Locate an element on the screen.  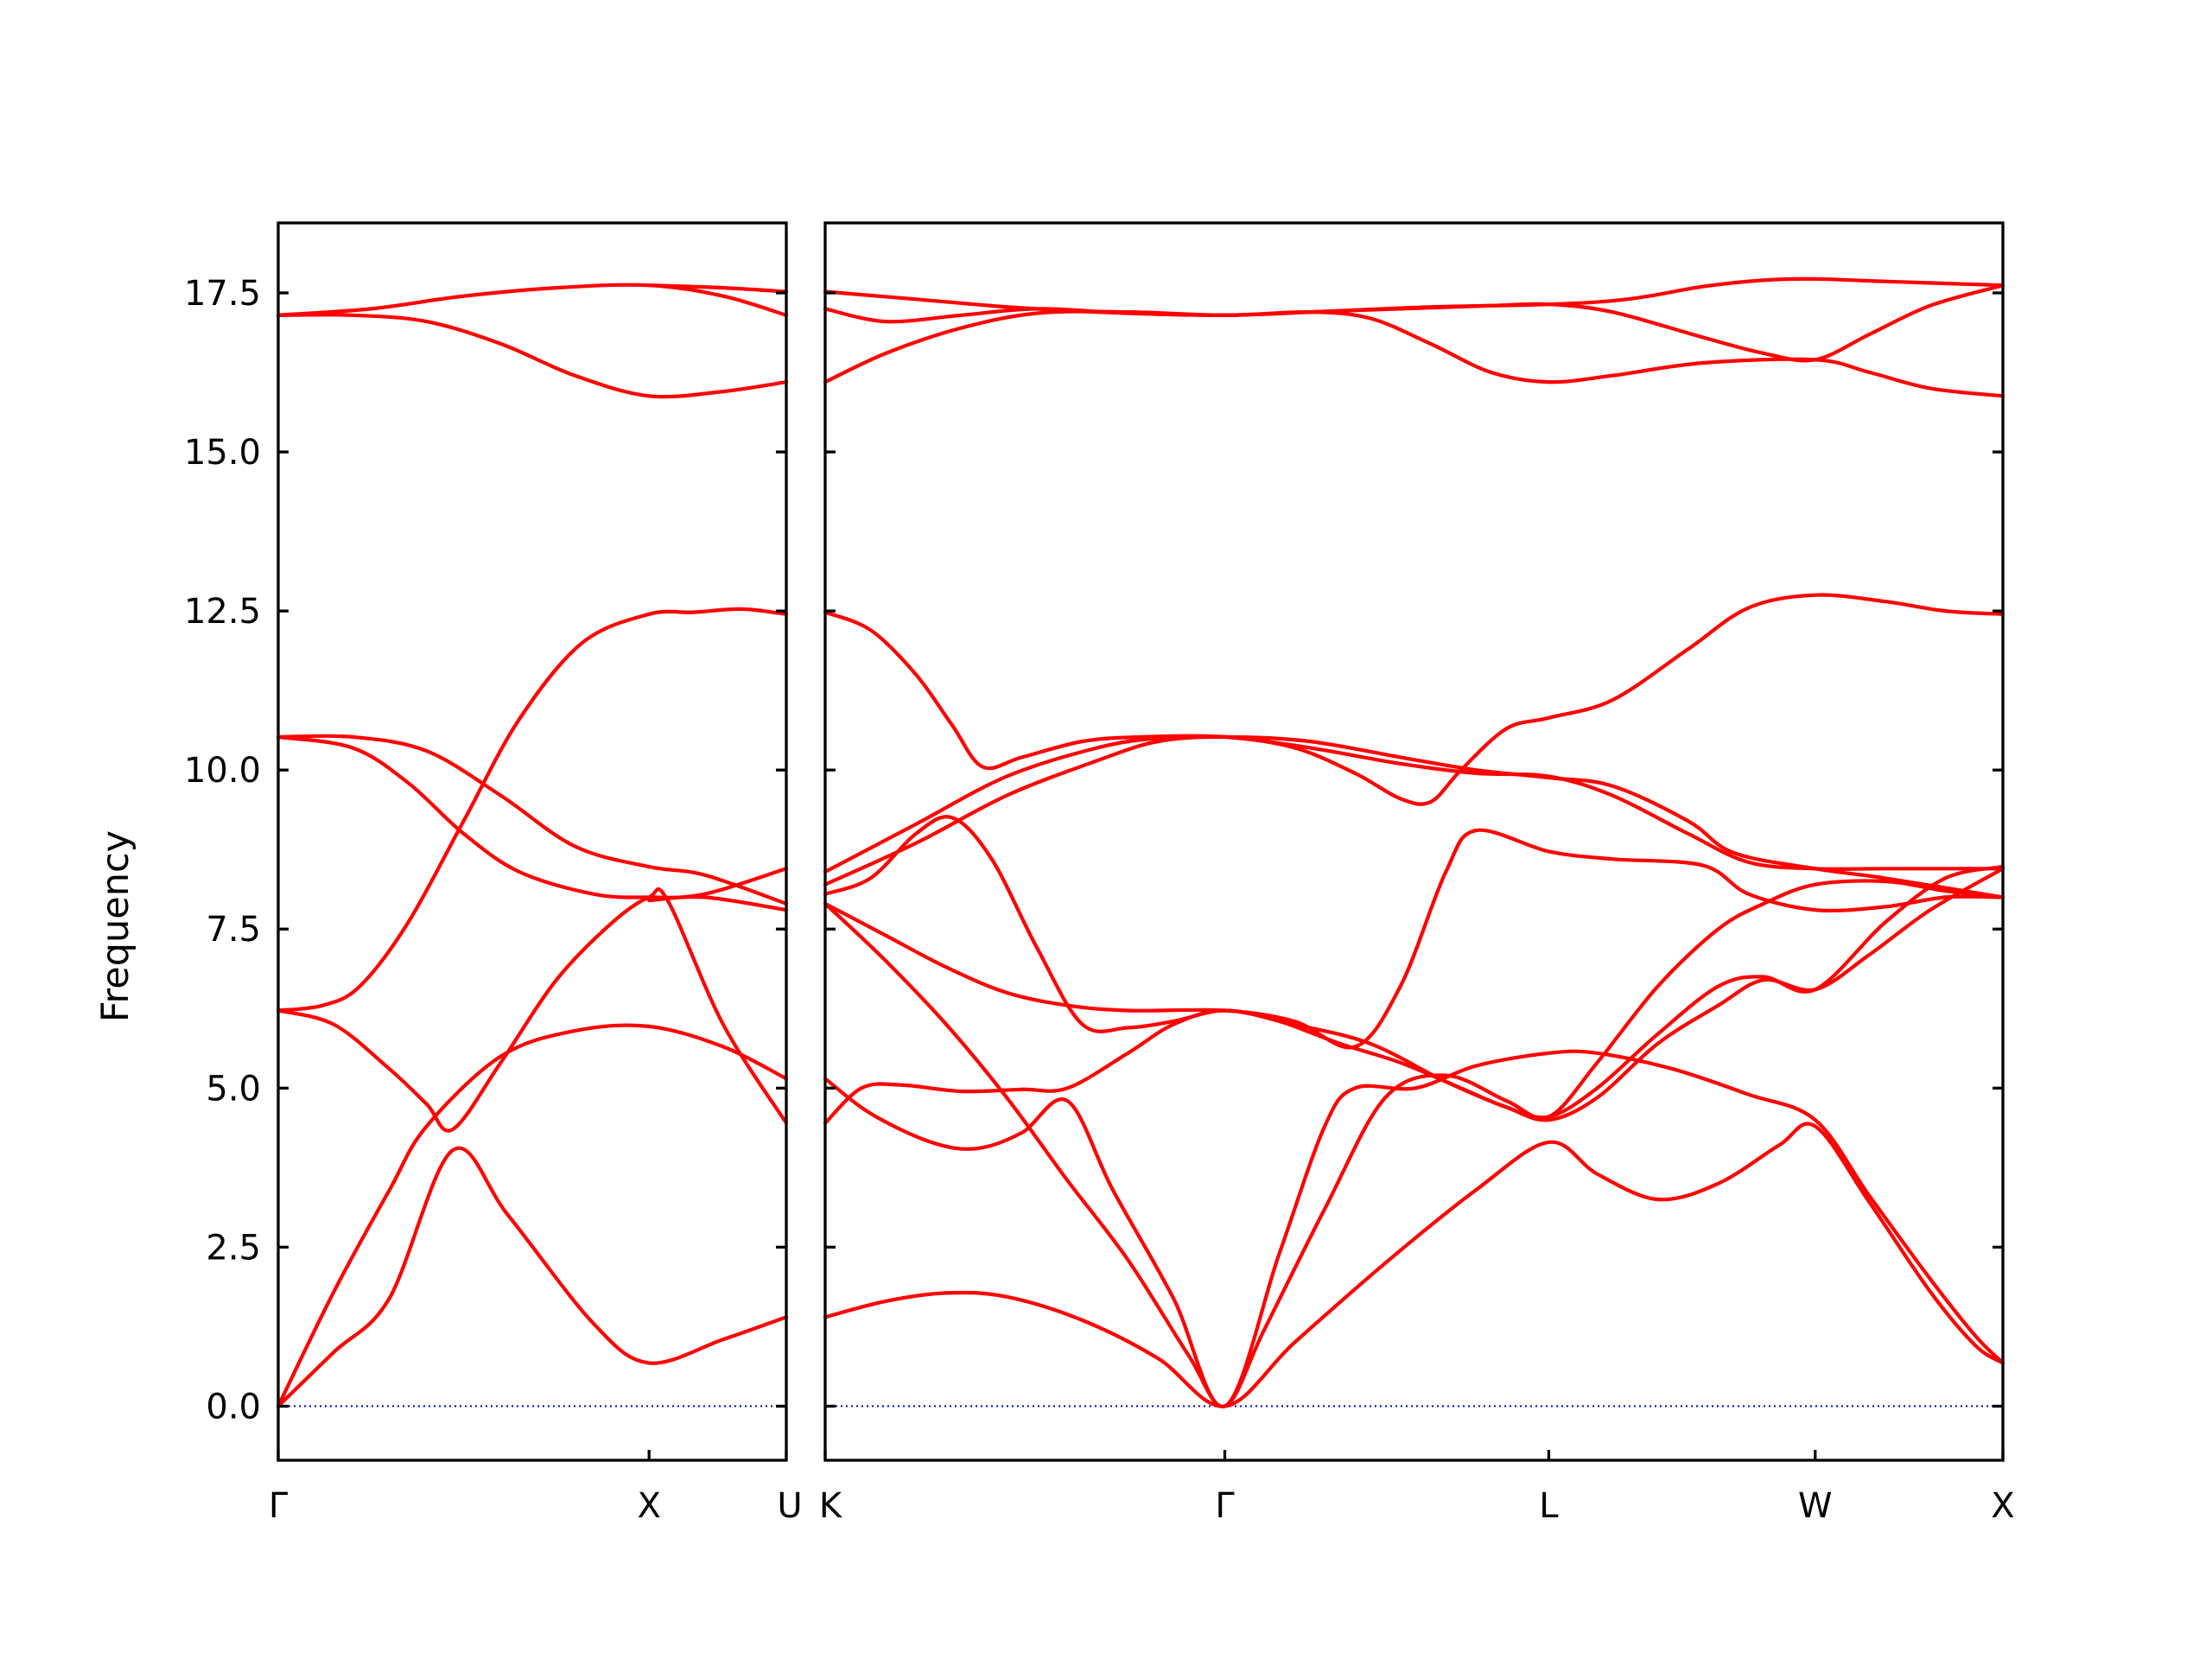
x-tick-label: L is located at coordinates (1549, 1506).